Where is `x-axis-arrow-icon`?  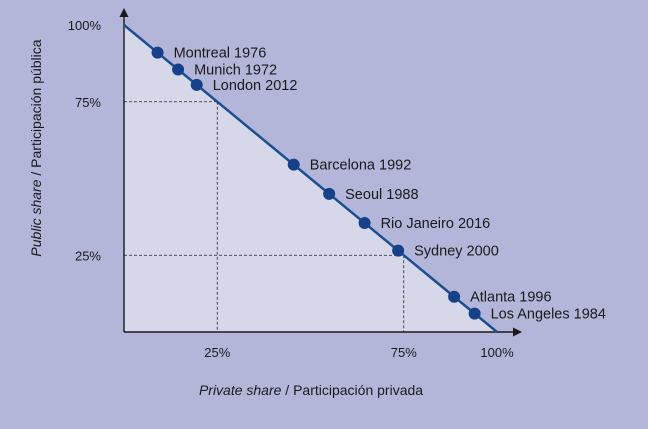 x-axis-arrow-icon is located at coordinates (517, 332).